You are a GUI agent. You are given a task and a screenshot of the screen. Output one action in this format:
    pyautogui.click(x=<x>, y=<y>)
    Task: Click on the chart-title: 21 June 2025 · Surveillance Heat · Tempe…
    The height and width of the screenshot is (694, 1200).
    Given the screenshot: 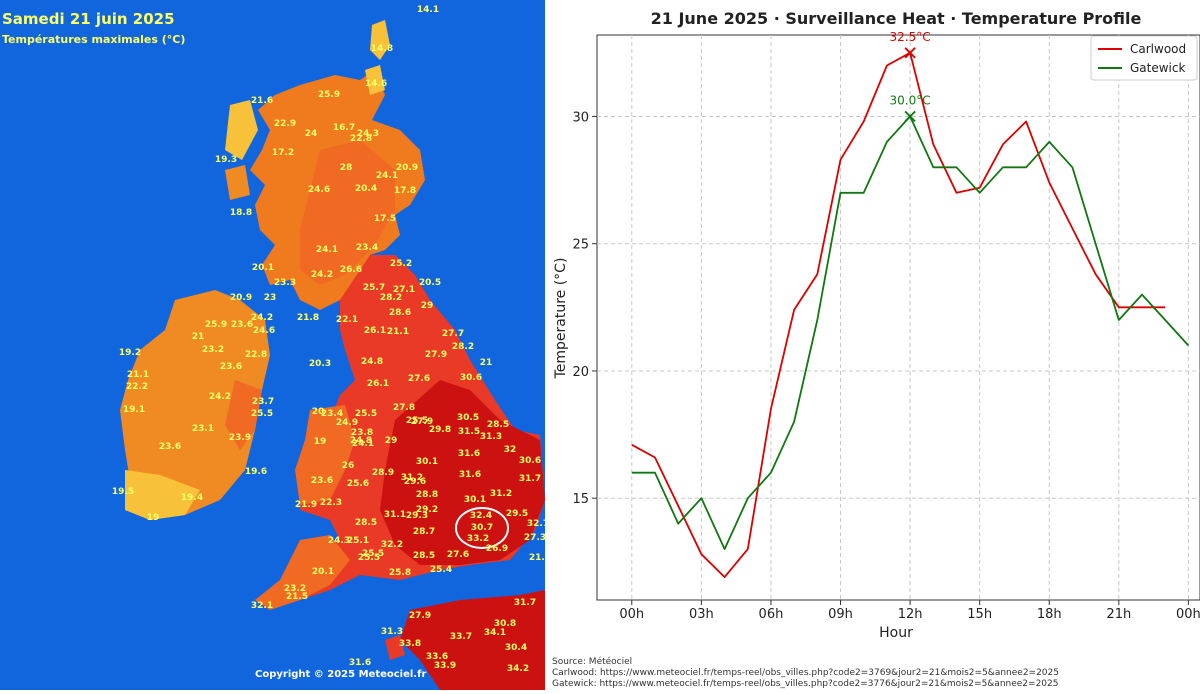 What is the action you would take?
    pyautogui.click(x=896, y=18)
    